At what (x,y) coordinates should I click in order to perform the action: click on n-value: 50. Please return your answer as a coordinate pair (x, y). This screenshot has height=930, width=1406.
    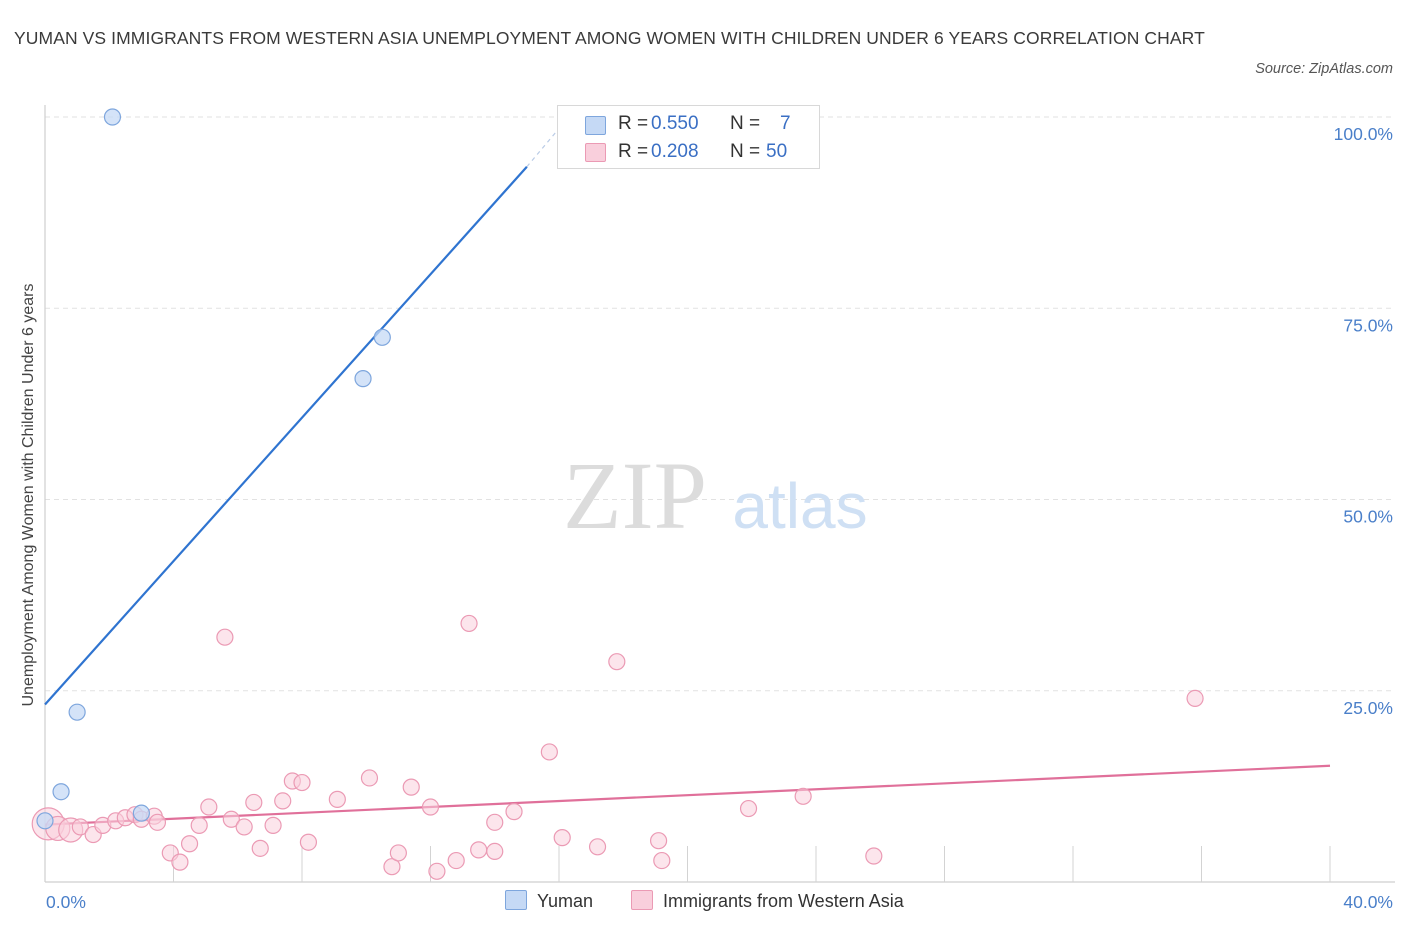
    Looking at the image, I should click on (777, 151).